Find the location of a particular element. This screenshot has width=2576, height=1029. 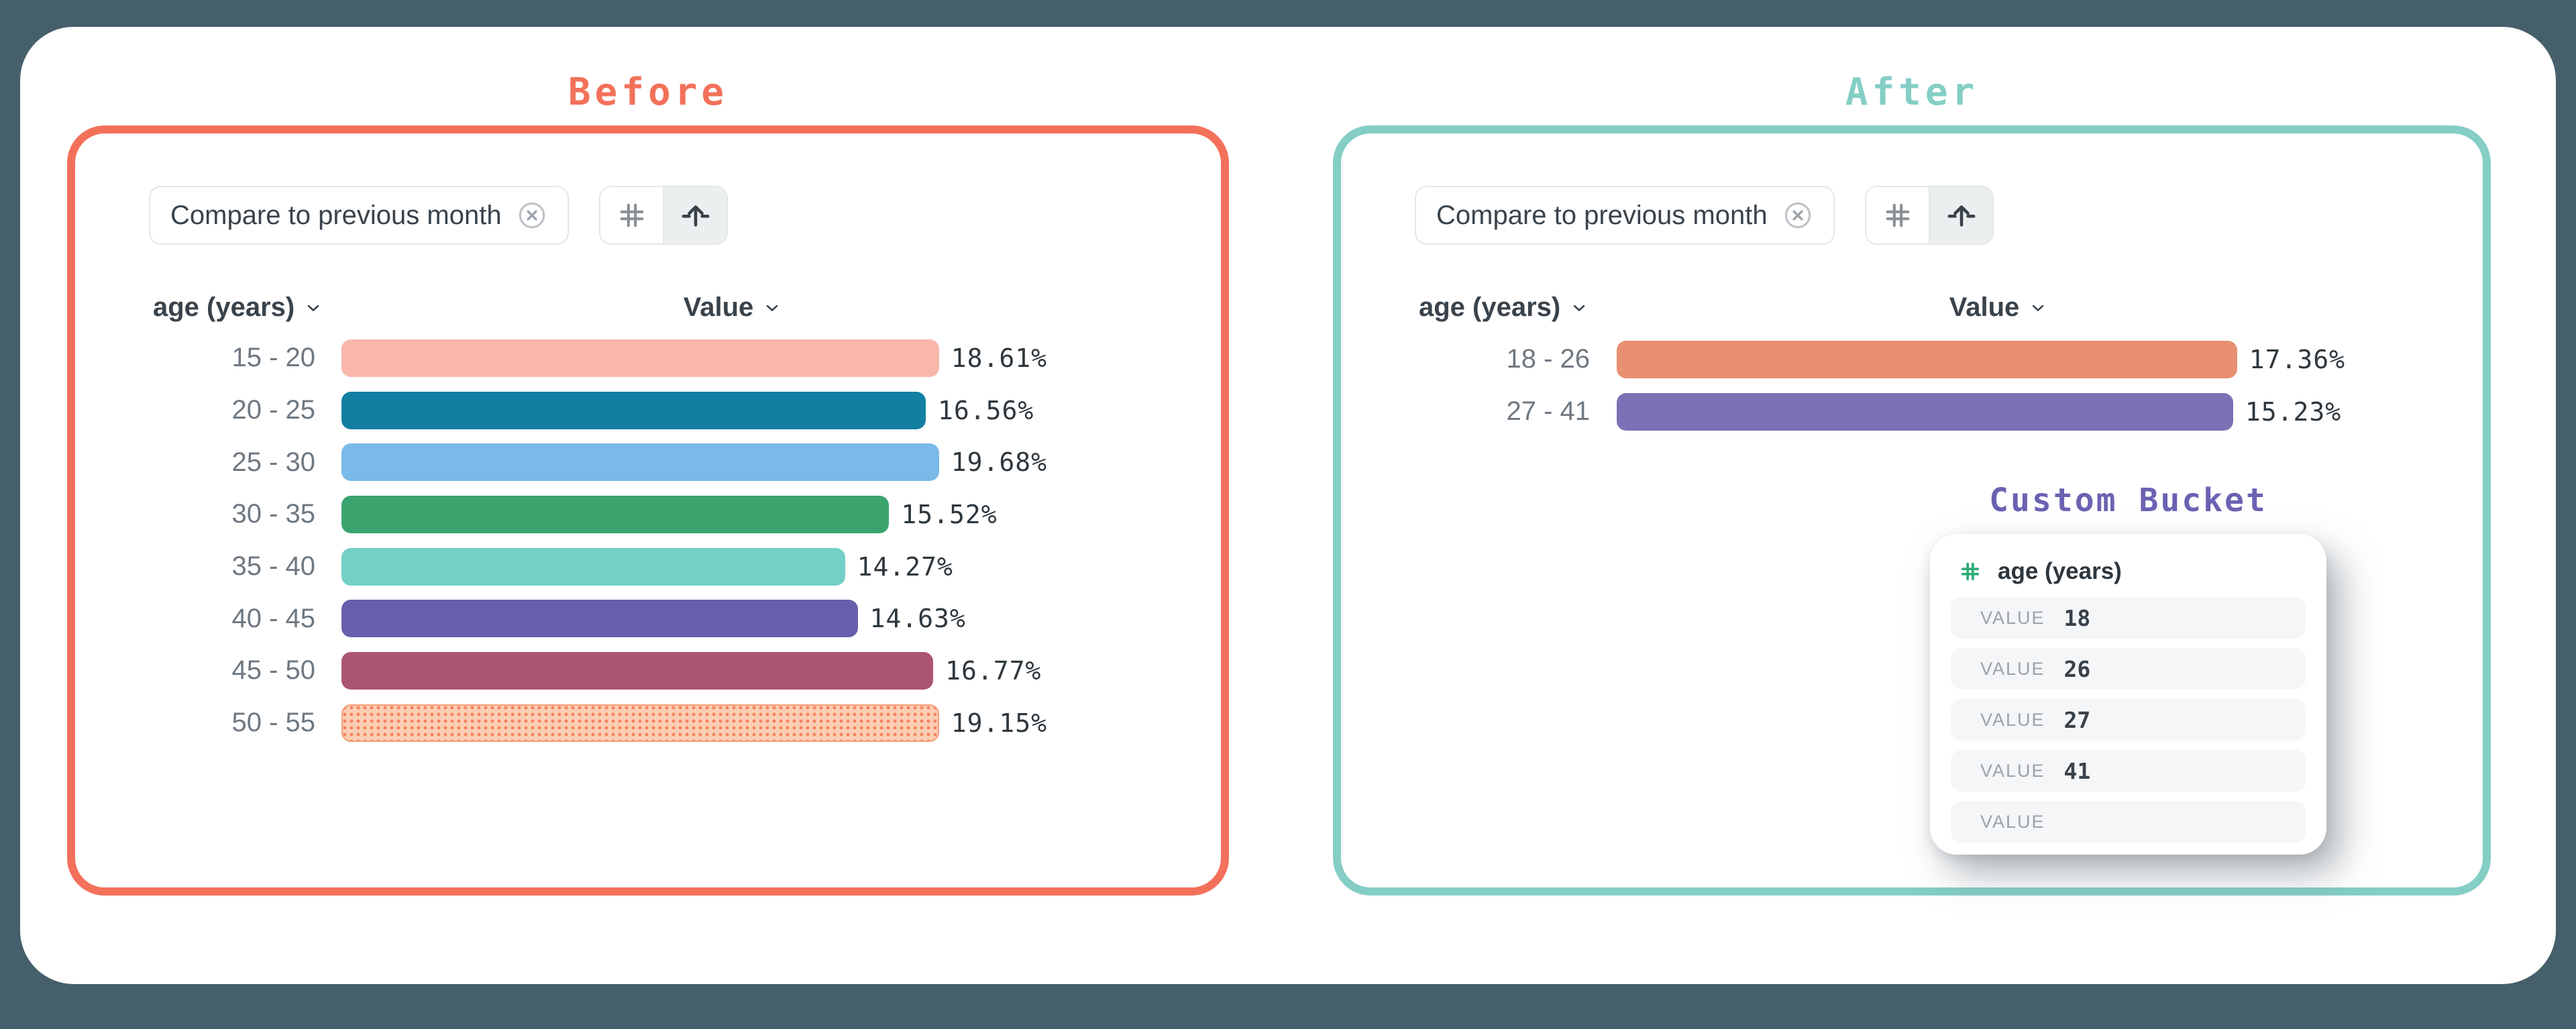

after-bar-chart: 18 - 26 17.36% 27 - 41 15.23% is located at coordinates (1912, 385).